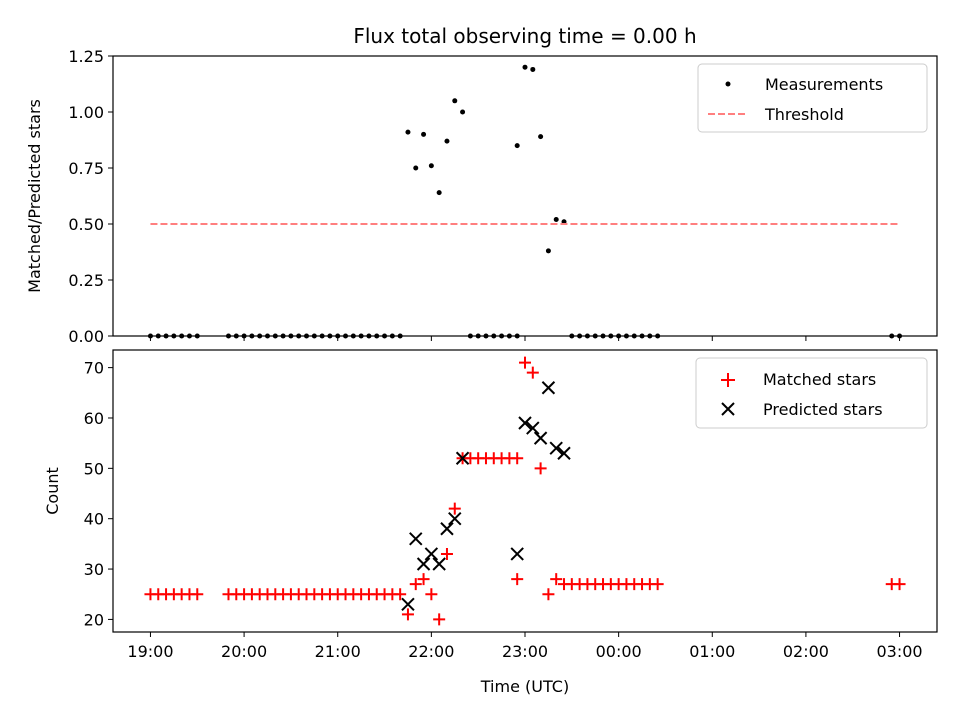 The height and width of the screenshot is (720, 960). I want to click on x-tick-label: 22:00, so click(431, 651).